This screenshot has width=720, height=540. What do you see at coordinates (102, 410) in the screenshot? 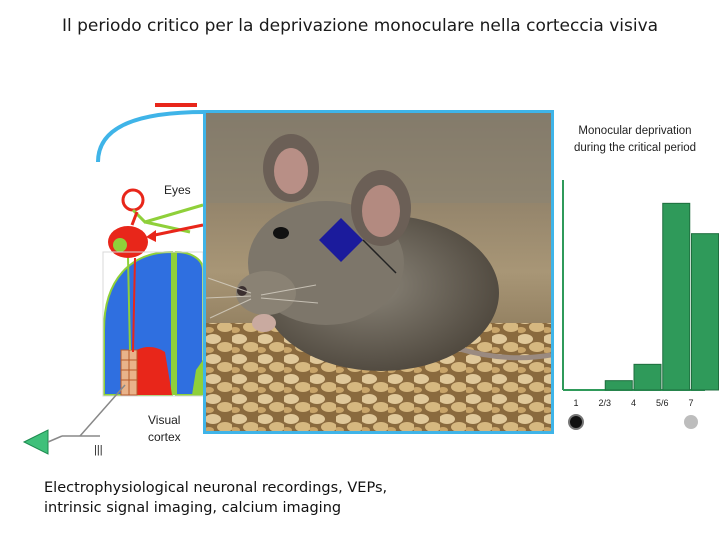
I see `recording-electrode` at bounding box center [102, 410].